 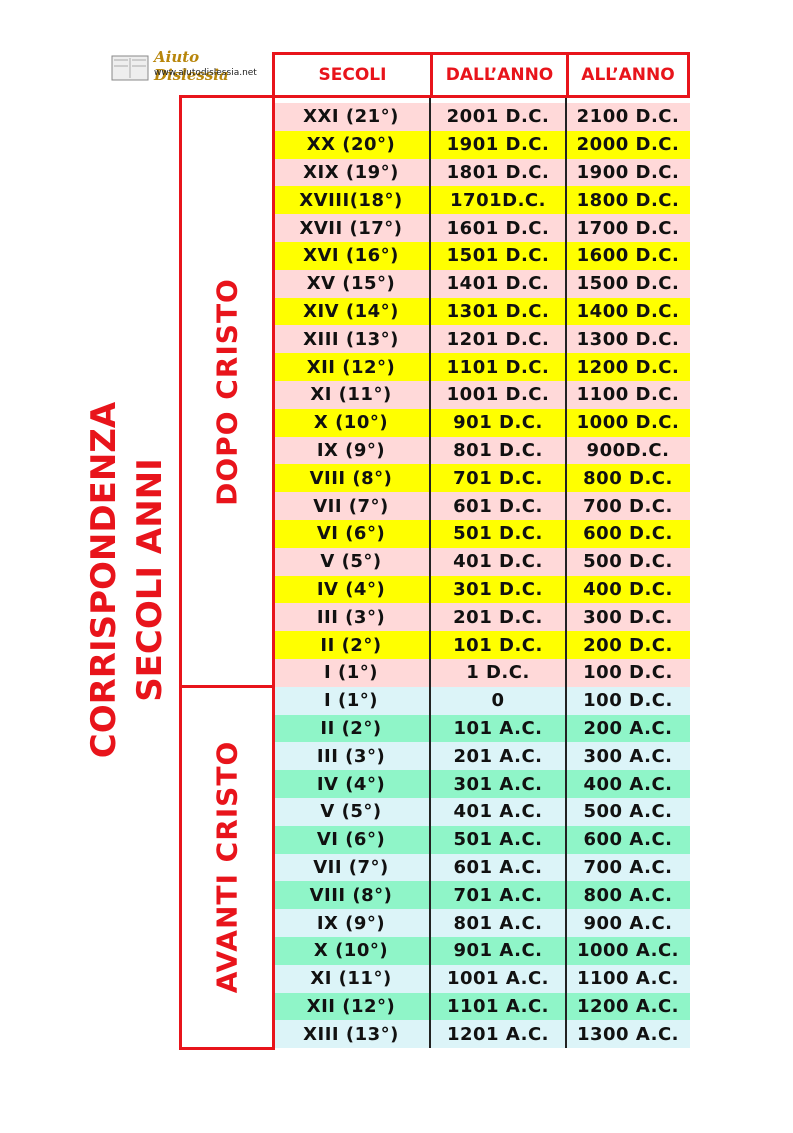 I want to click on table-cell: 801 D.C., so click(x=498, y=450).